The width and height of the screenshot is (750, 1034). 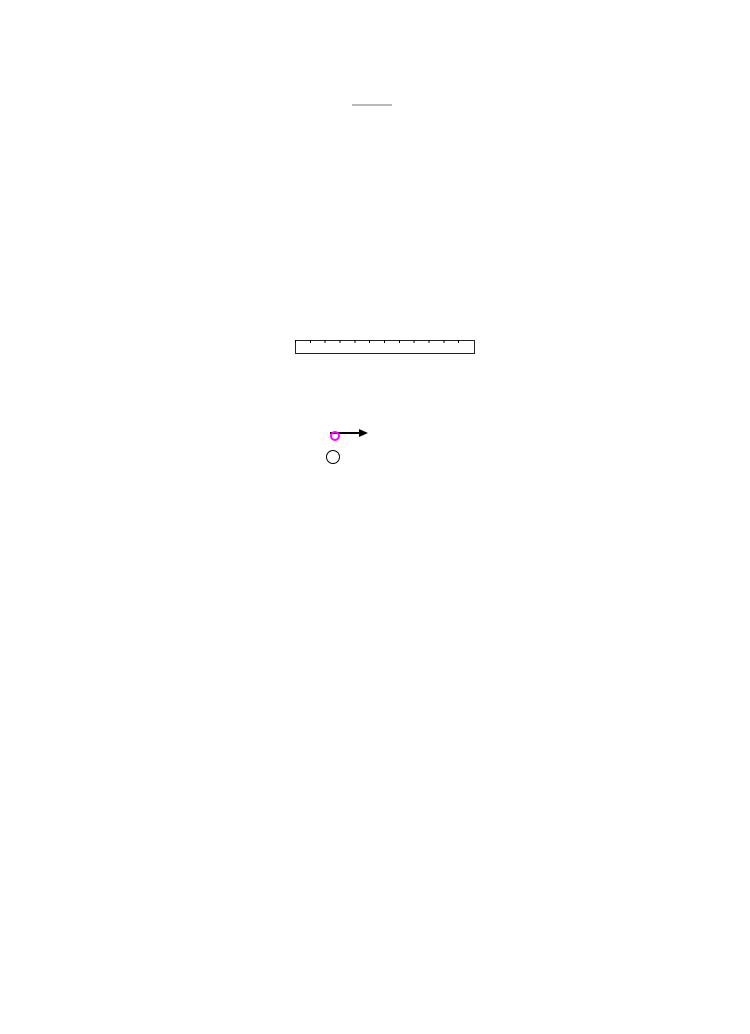 What do you see at coordinates (333, 457) in the screenshot?
I see `ship-marker-icon` at bounding box center [333, 457].